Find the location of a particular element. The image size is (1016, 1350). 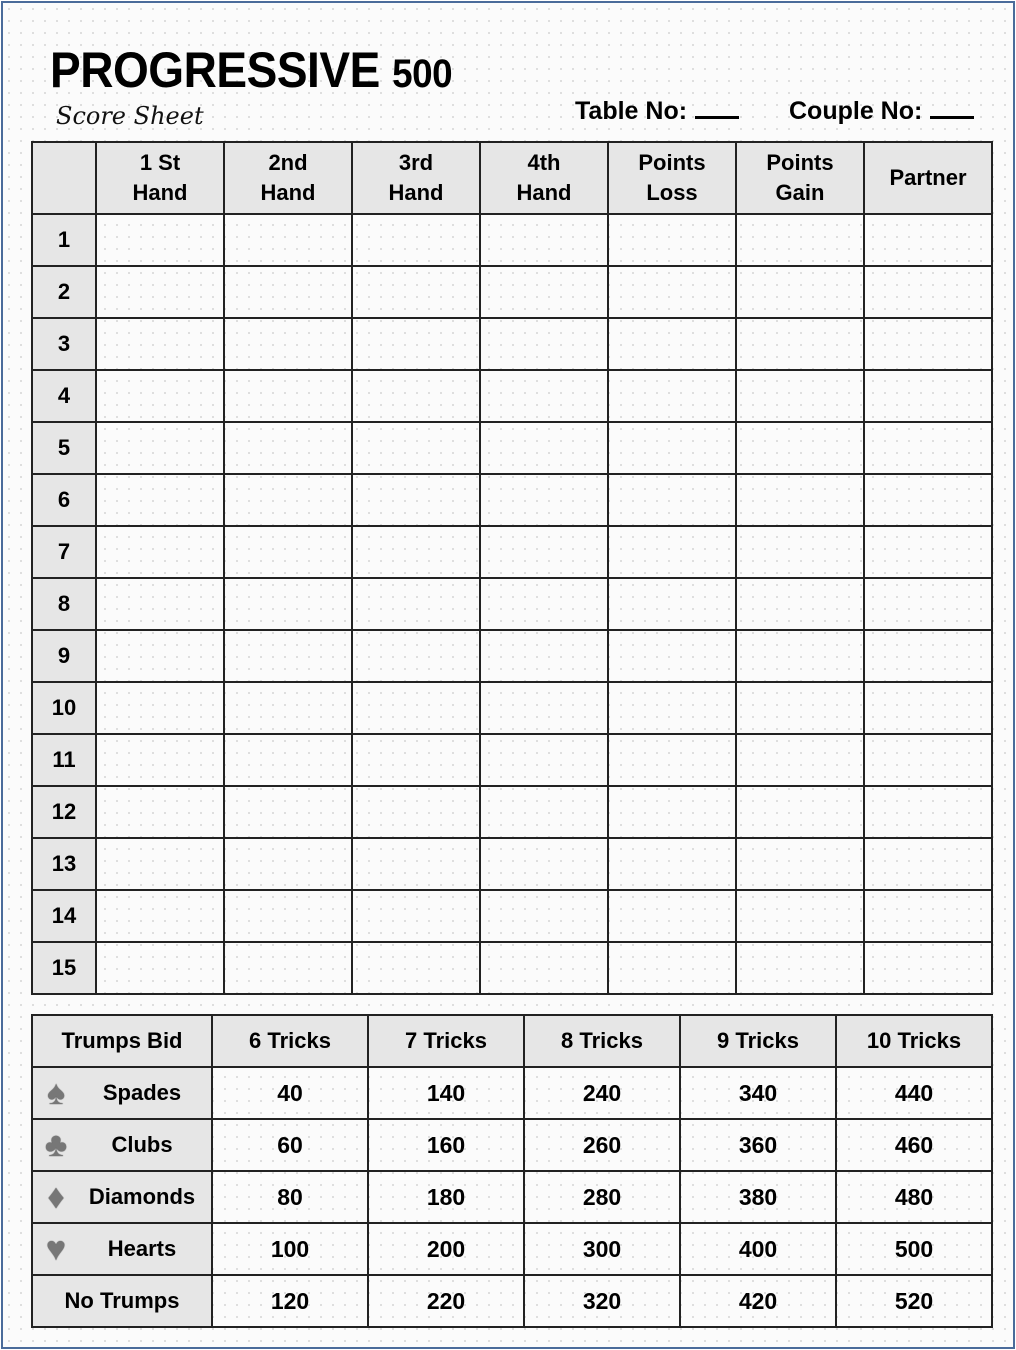

couple-no-blank is located at coordinates (952, 108).